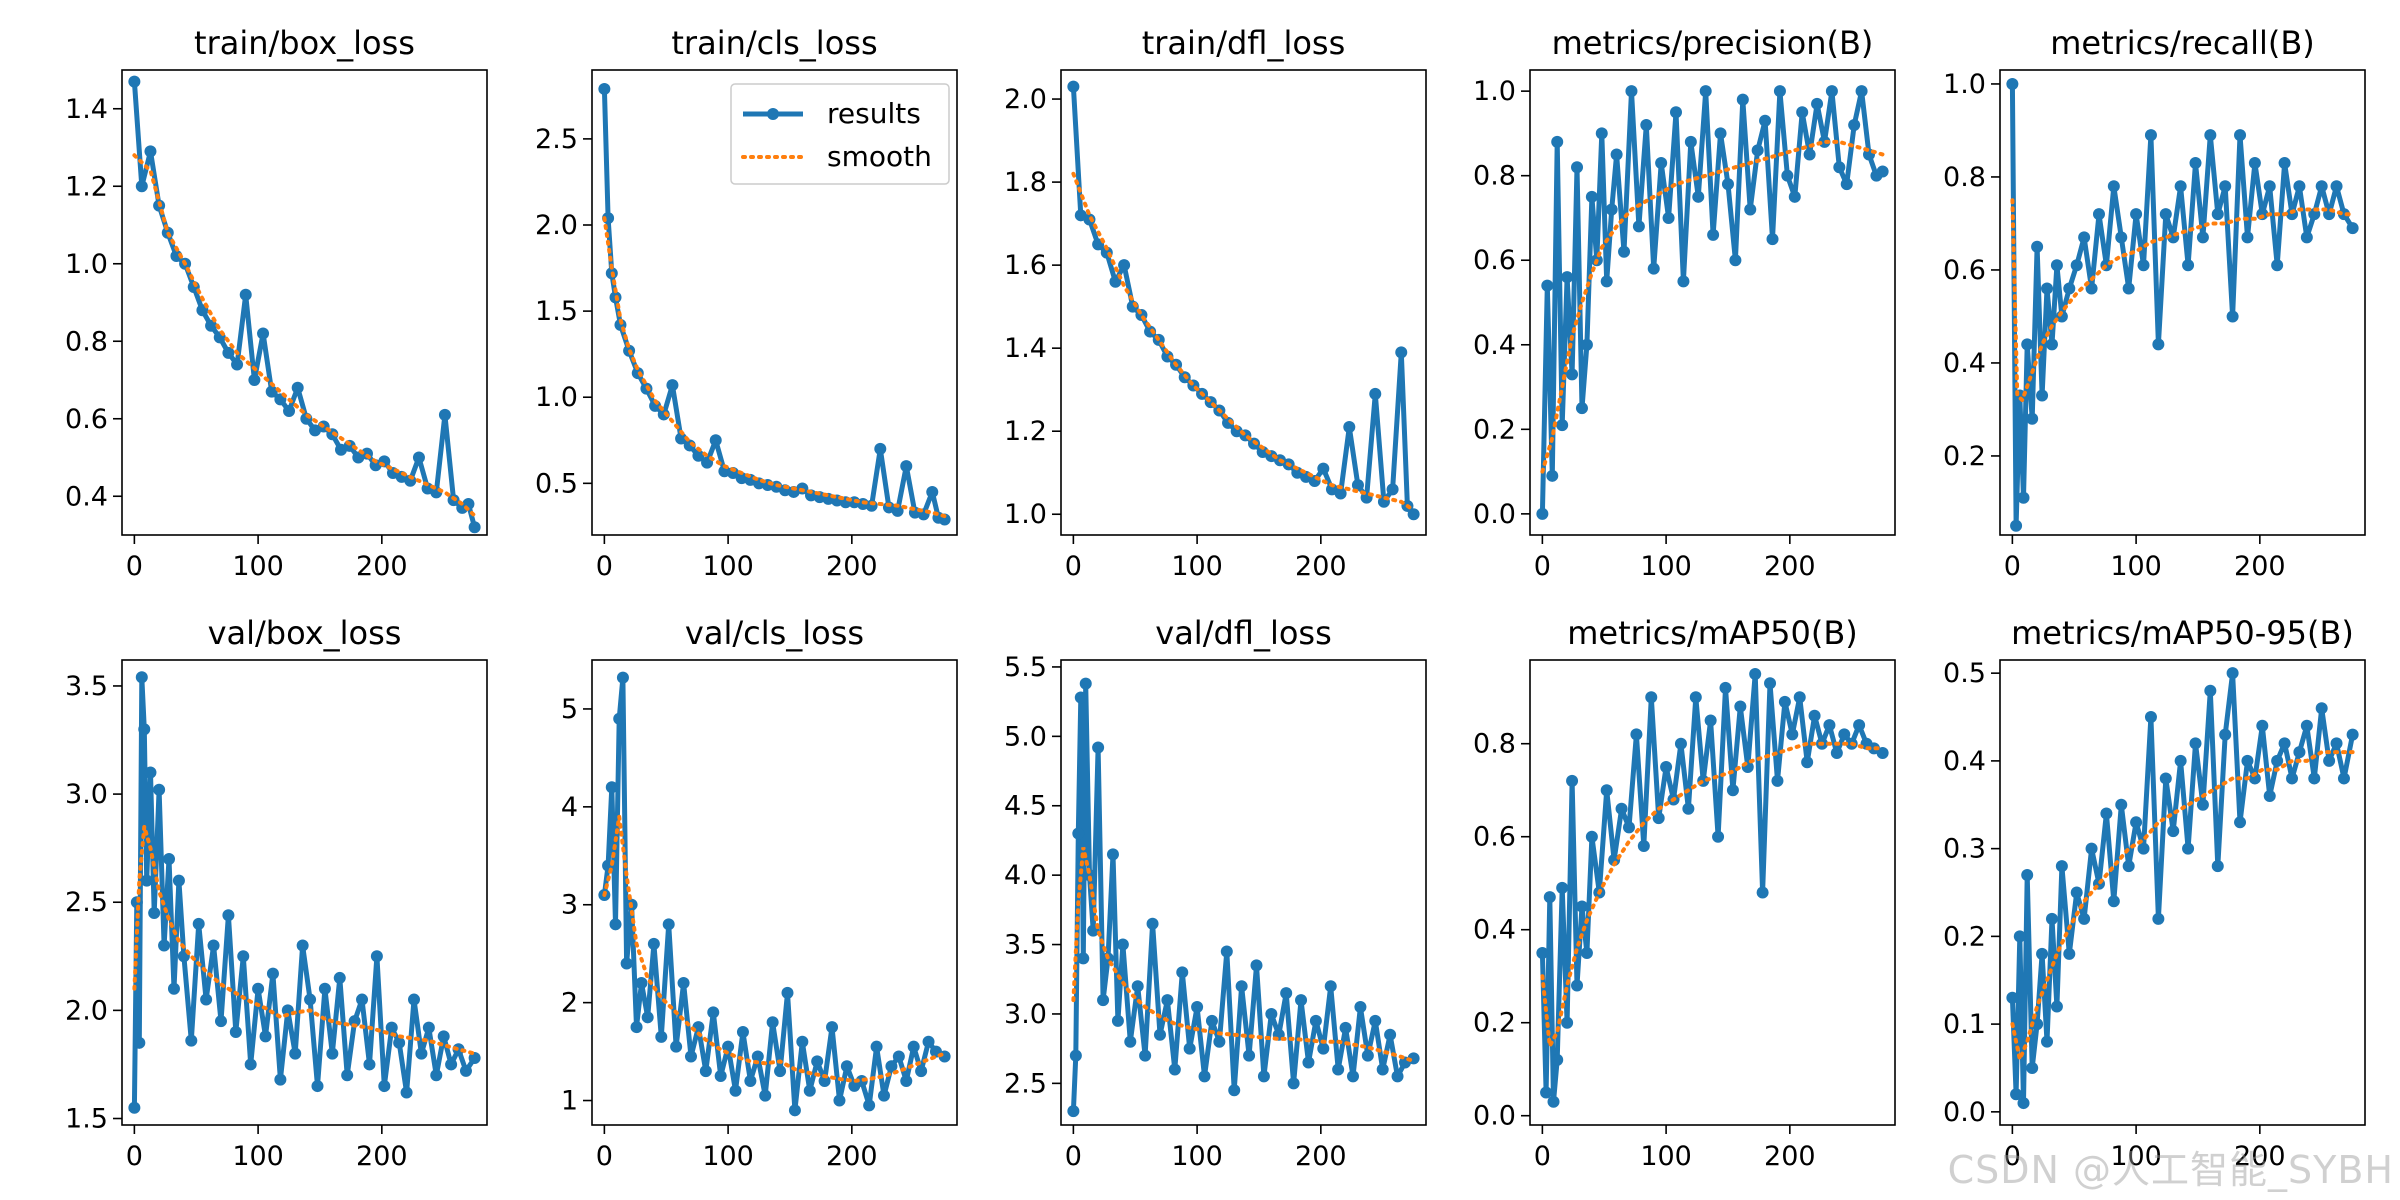 Image resolution: width=2400 pixels, height=1200 pixels. What do you see at coordinates (1494, 837) in the screenshot?
I see `y-tick-label: 0.6` at bounding box center [1494, 837].